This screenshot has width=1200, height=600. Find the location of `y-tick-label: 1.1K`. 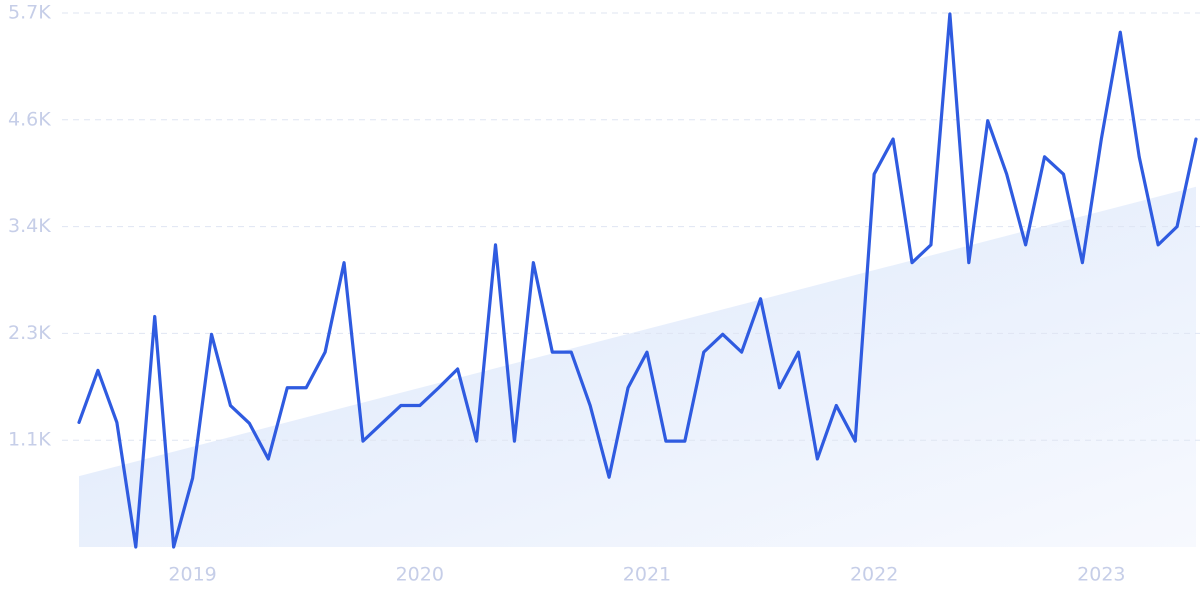

y-tick-label: 1.1K is located at coordinates (29, 440).